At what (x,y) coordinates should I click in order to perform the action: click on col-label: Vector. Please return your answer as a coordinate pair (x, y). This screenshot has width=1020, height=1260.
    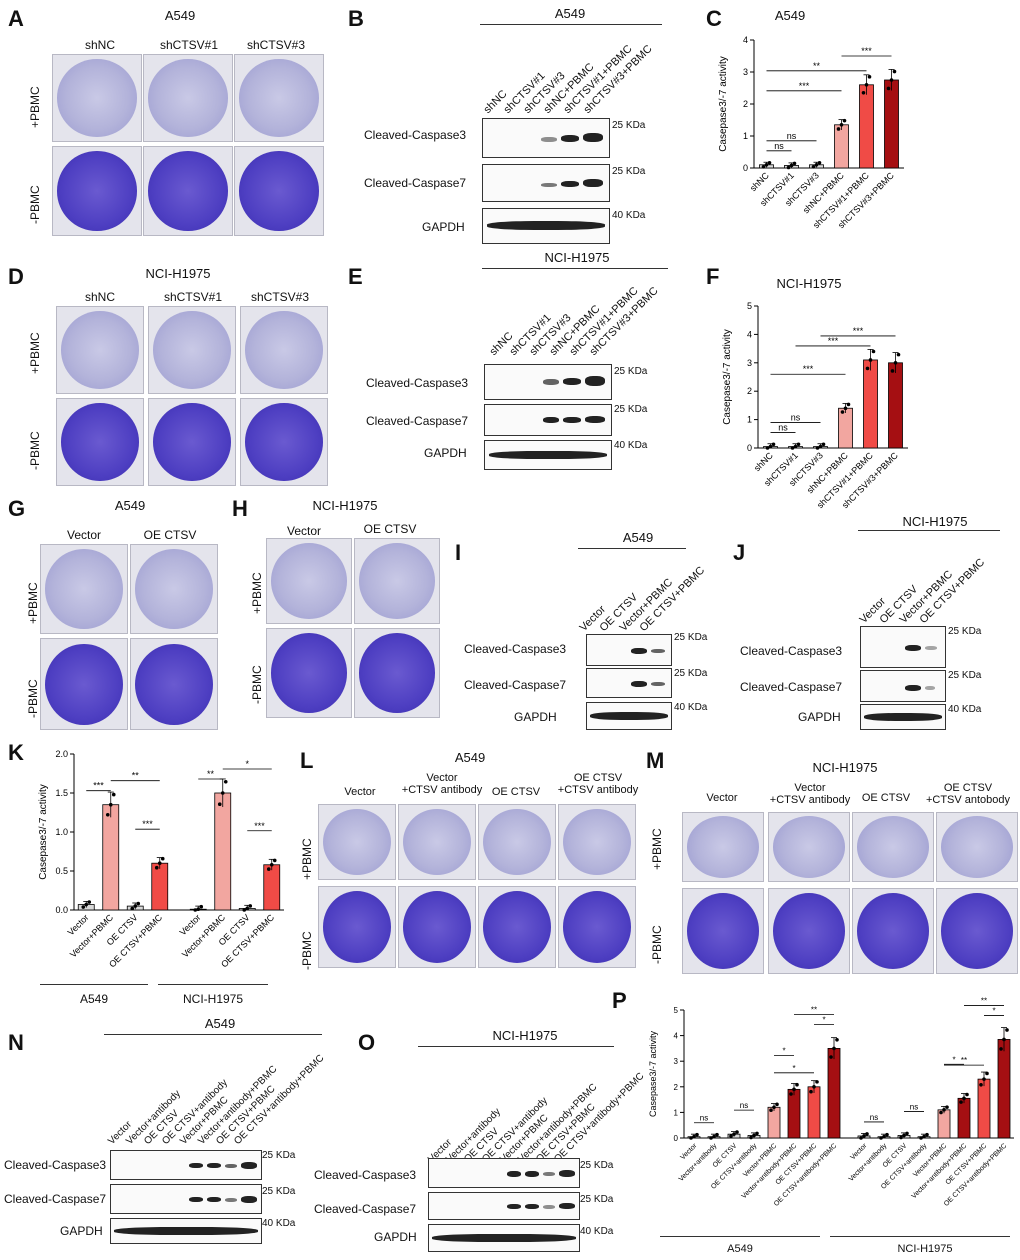
    Looking at the image, I should click on (84, 535).